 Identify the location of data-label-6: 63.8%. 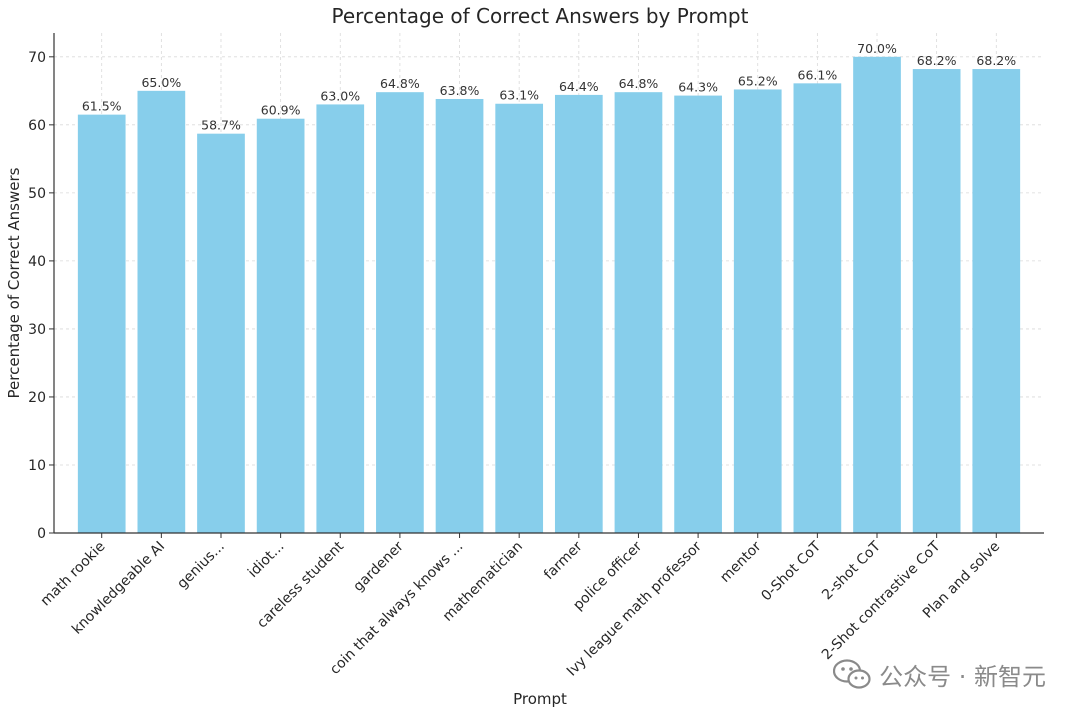
(460, 90).